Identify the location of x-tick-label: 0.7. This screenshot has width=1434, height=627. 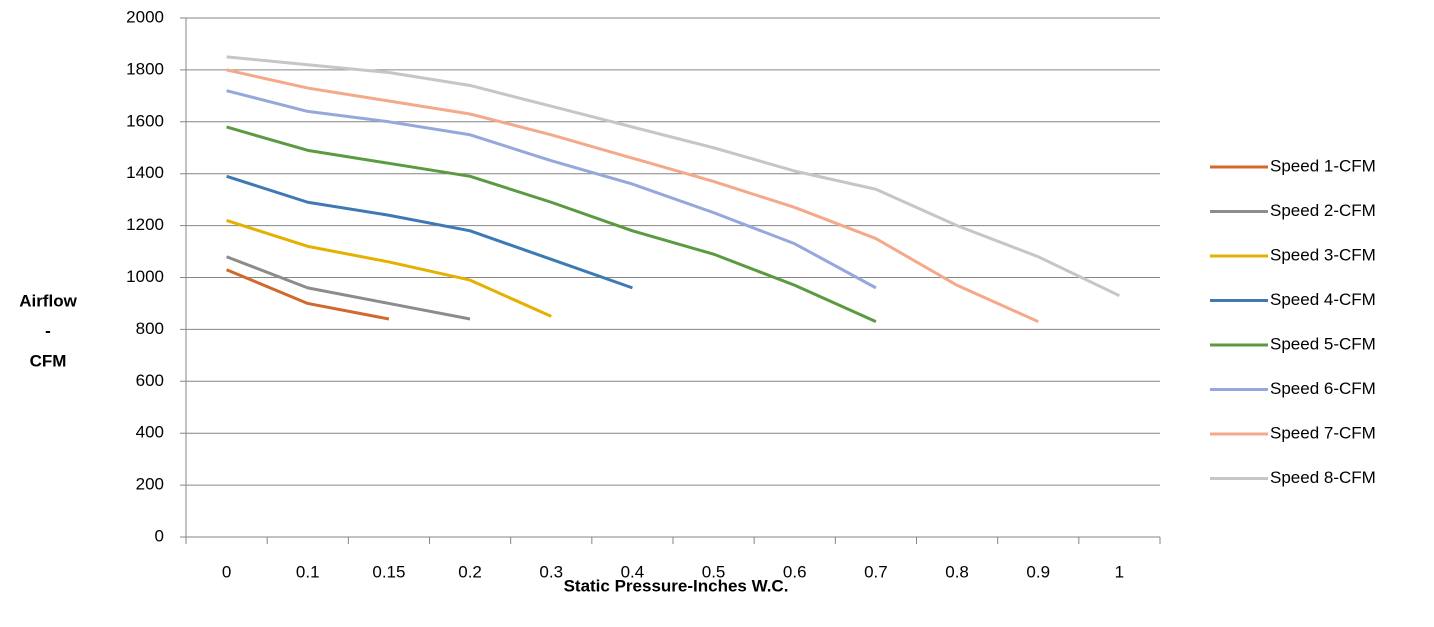
(876, 571).